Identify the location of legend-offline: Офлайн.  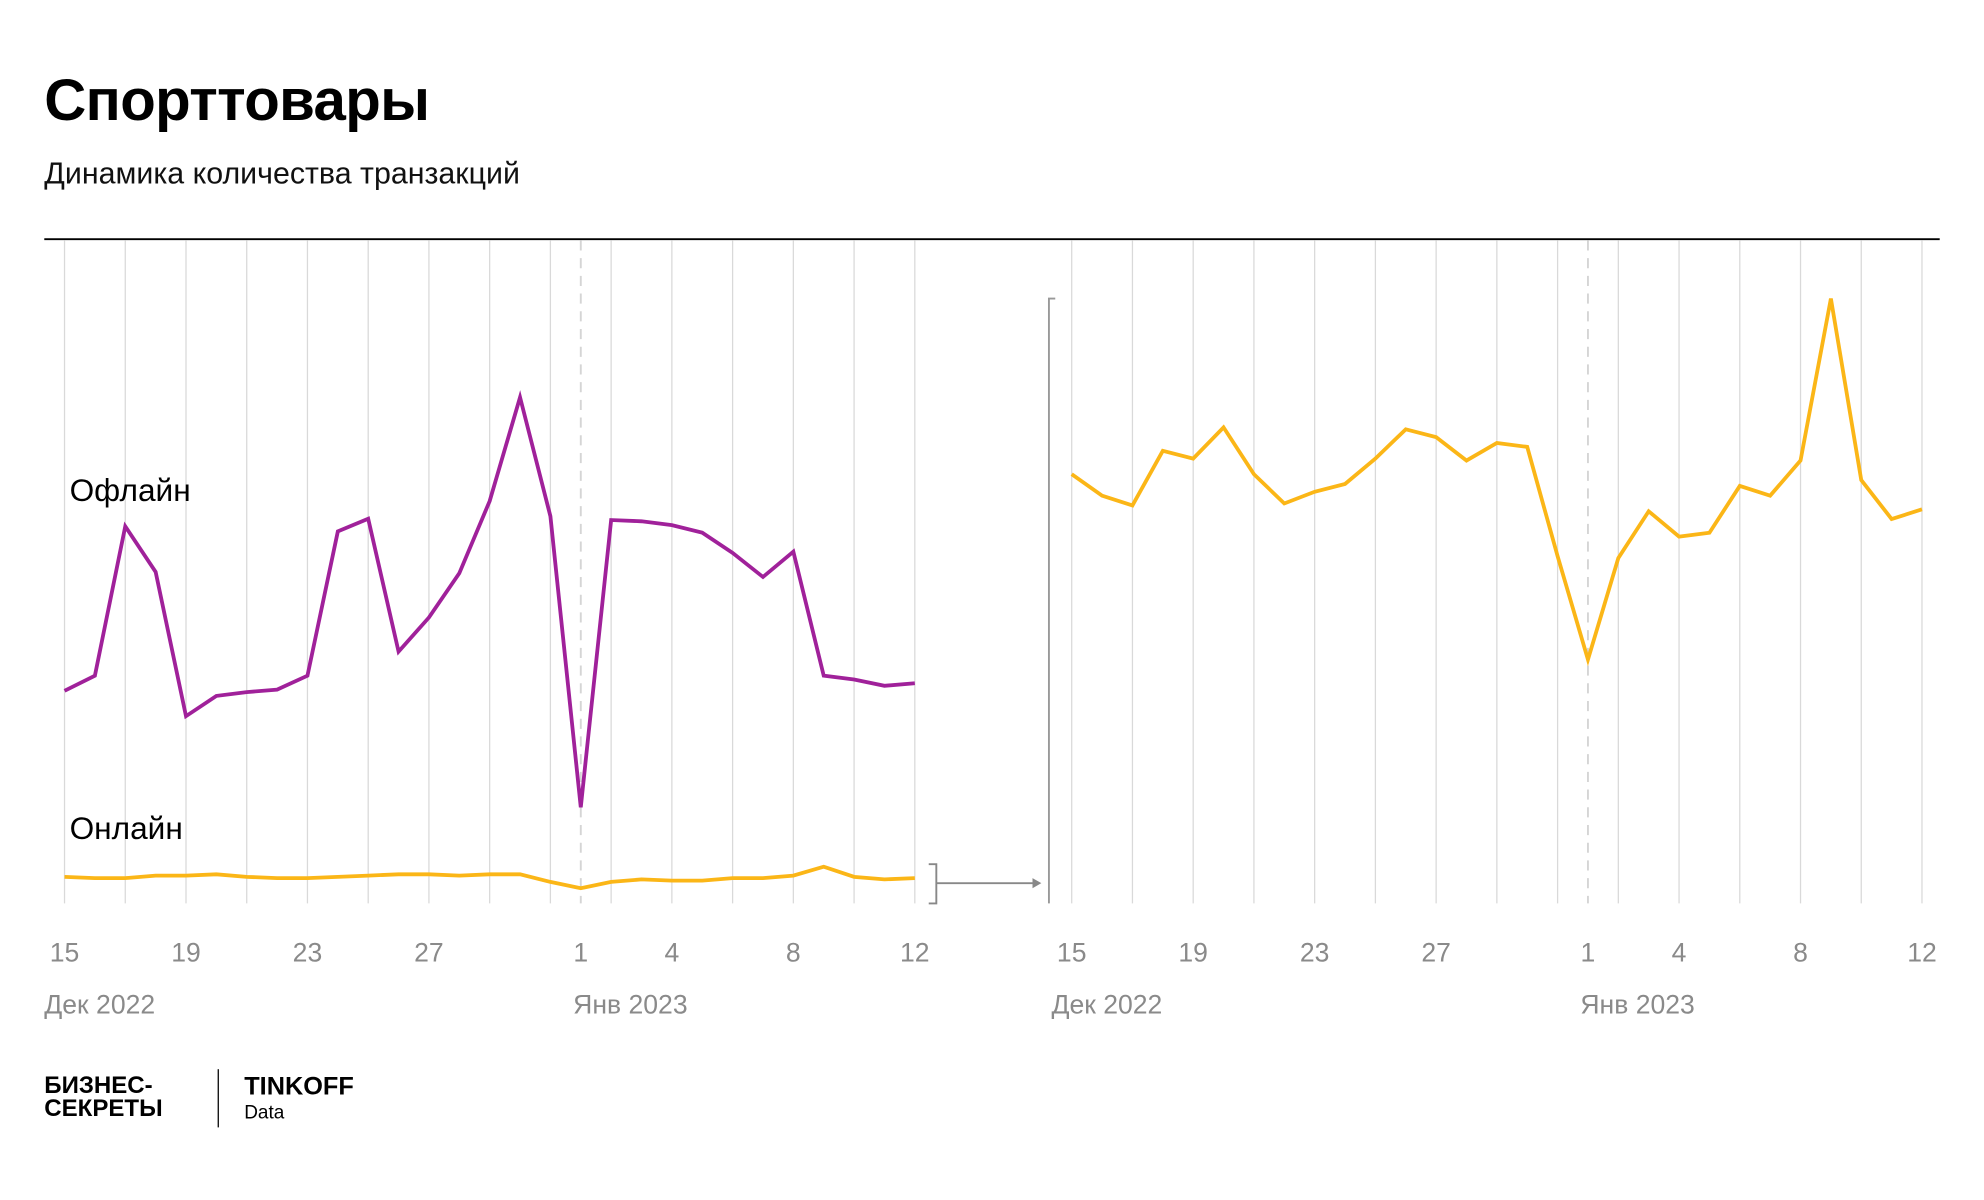
(130, 490).